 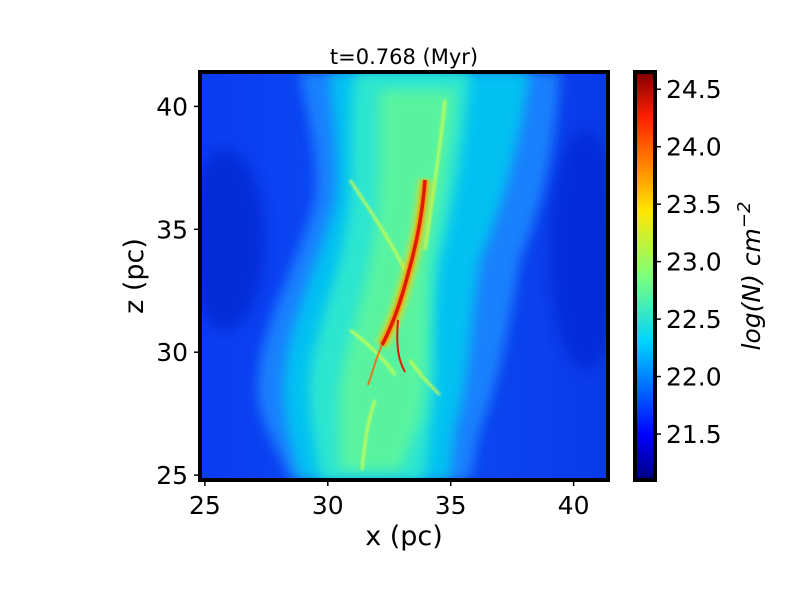 I want to click on x-axis: 25 30 35 40, so click(x=389, y=500).